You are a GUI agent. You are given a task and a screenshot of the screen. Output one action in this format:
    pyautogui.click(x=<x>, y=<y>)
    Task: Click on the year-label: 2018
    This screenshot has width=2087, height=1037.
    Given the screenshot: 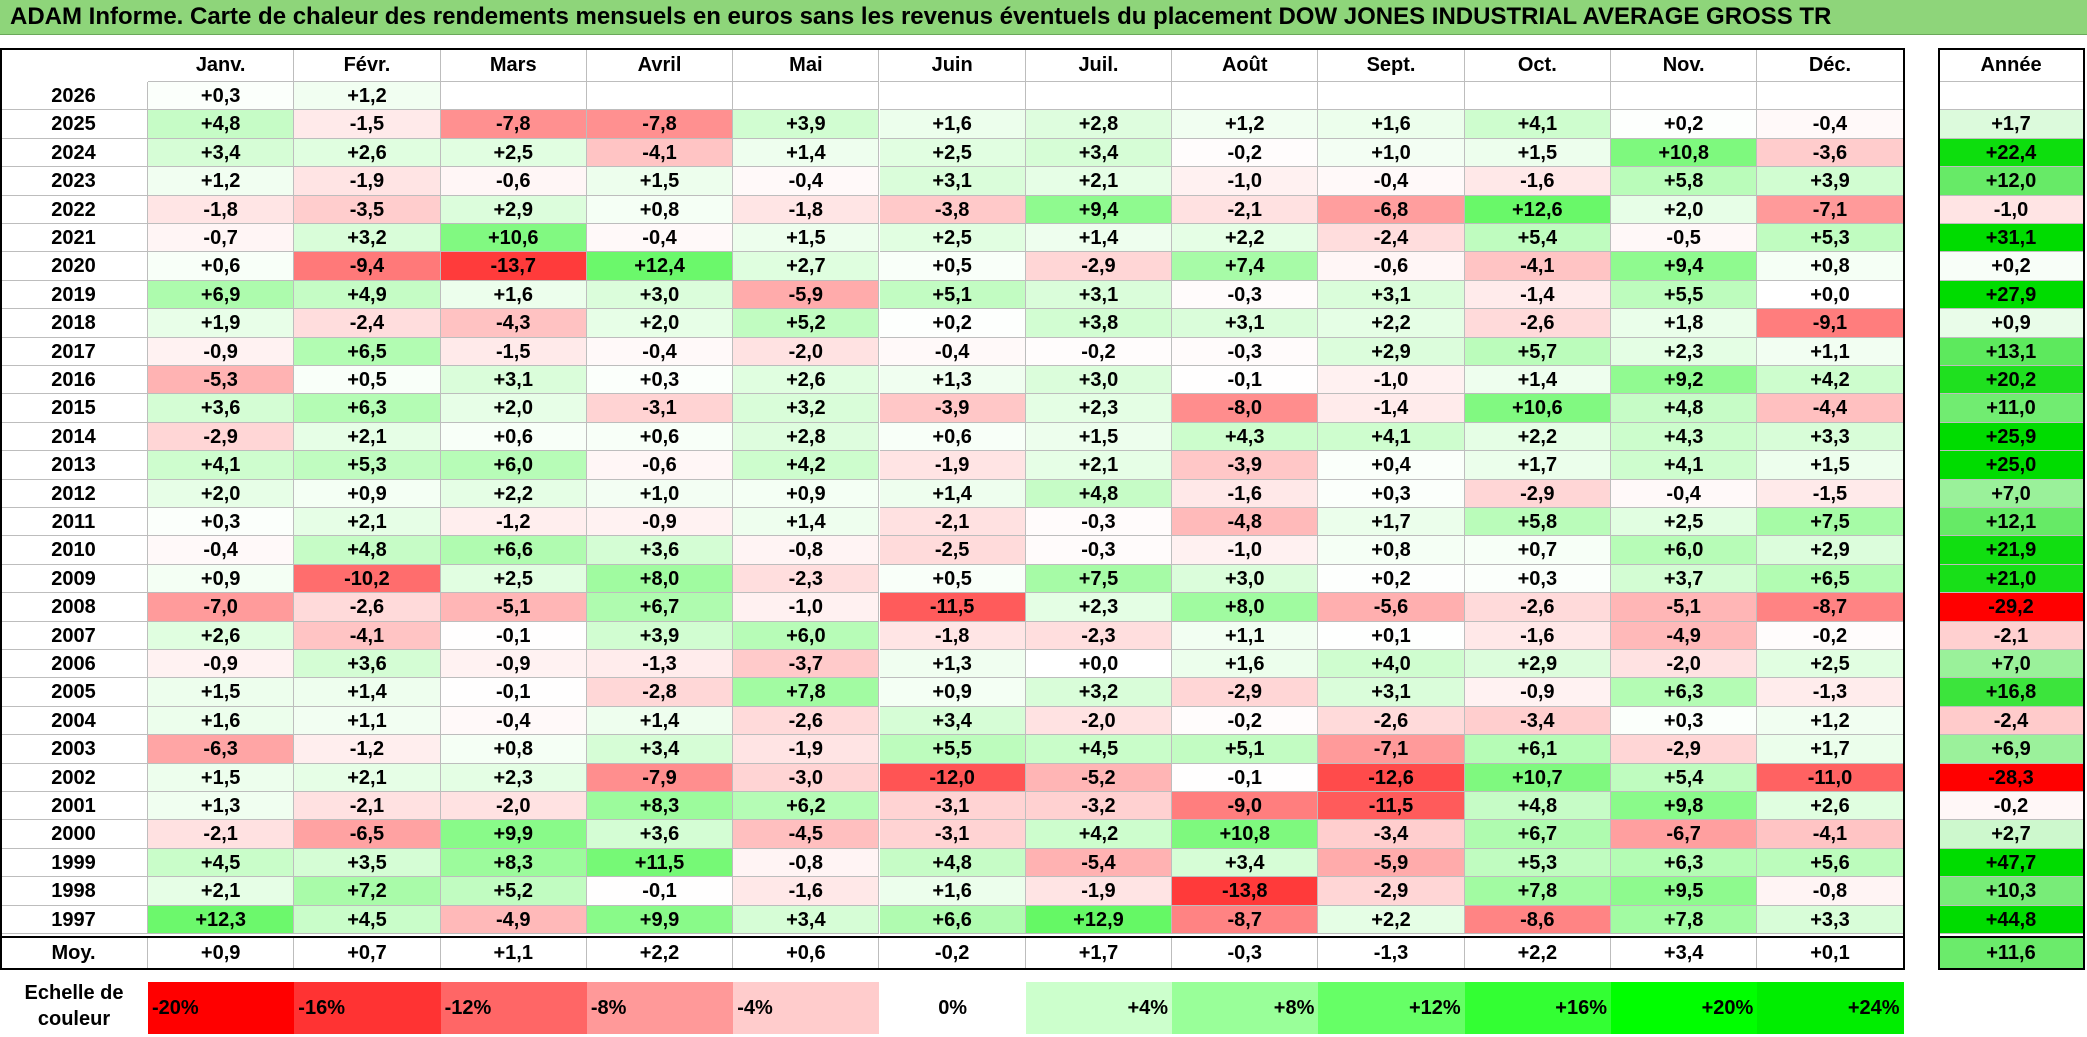 What is the action you would take?
    pyautogui.click(x=74, y=323)
    